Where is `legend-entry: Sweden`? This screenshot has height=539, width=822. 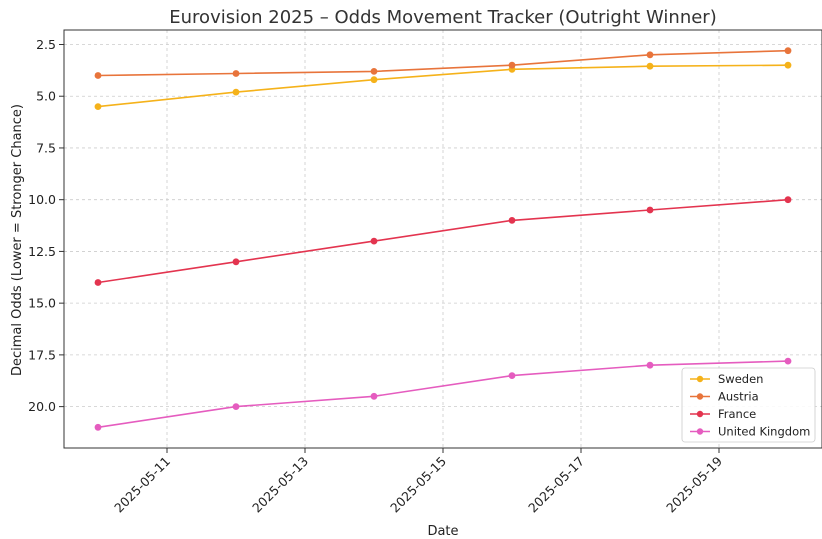
legend-entry: Sweden is located at coordinates (726, 379).